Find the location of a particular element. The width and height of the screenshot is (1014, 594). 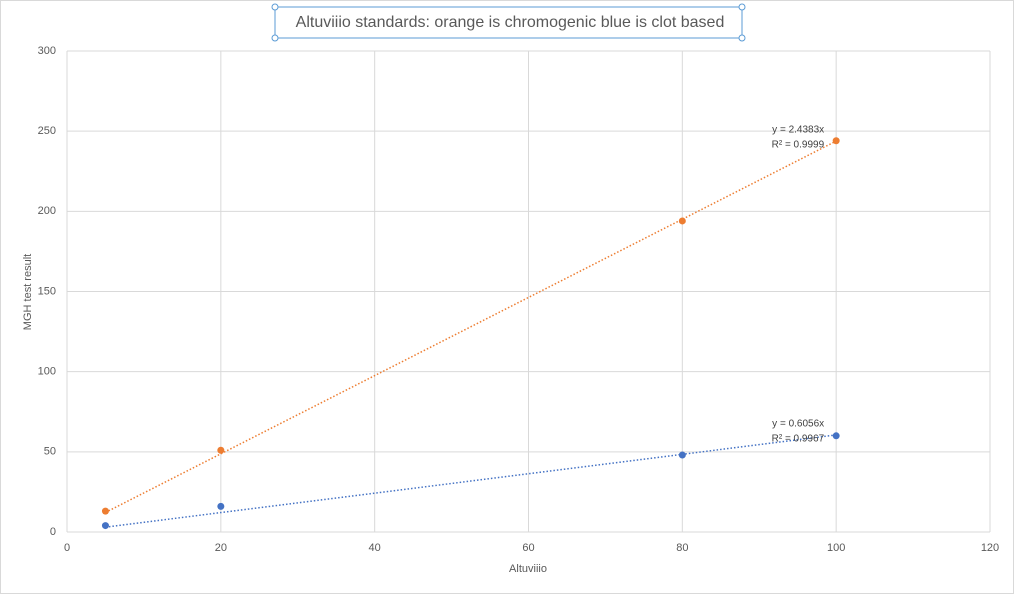

x-tick-label: 100 is located at coordinates (836, 548).